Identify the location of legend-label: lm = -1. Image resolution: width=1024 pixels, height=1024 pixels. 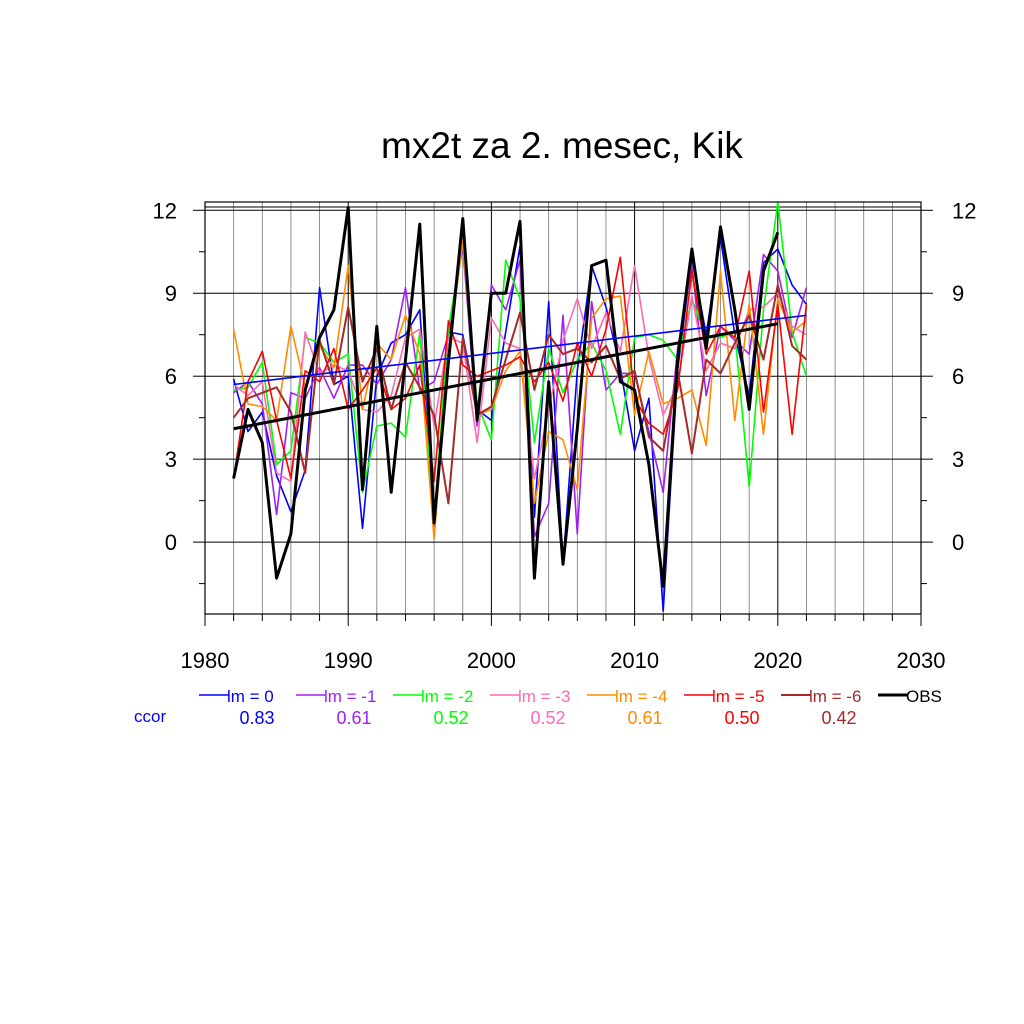
(350, 696).